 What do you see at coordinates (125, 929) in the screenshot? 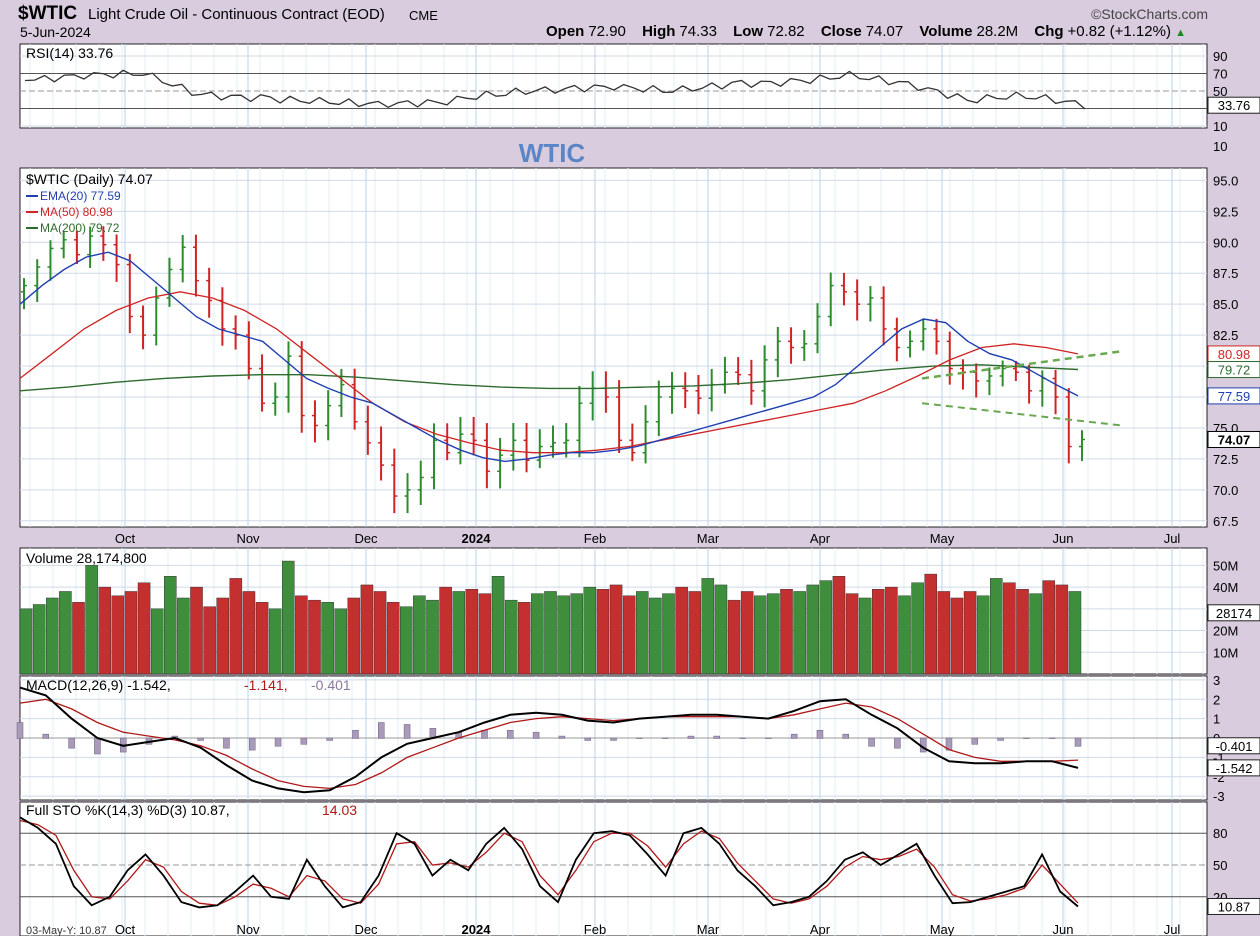
I see `bottom-x-tick: Oct` at bounding box center [125, 929].